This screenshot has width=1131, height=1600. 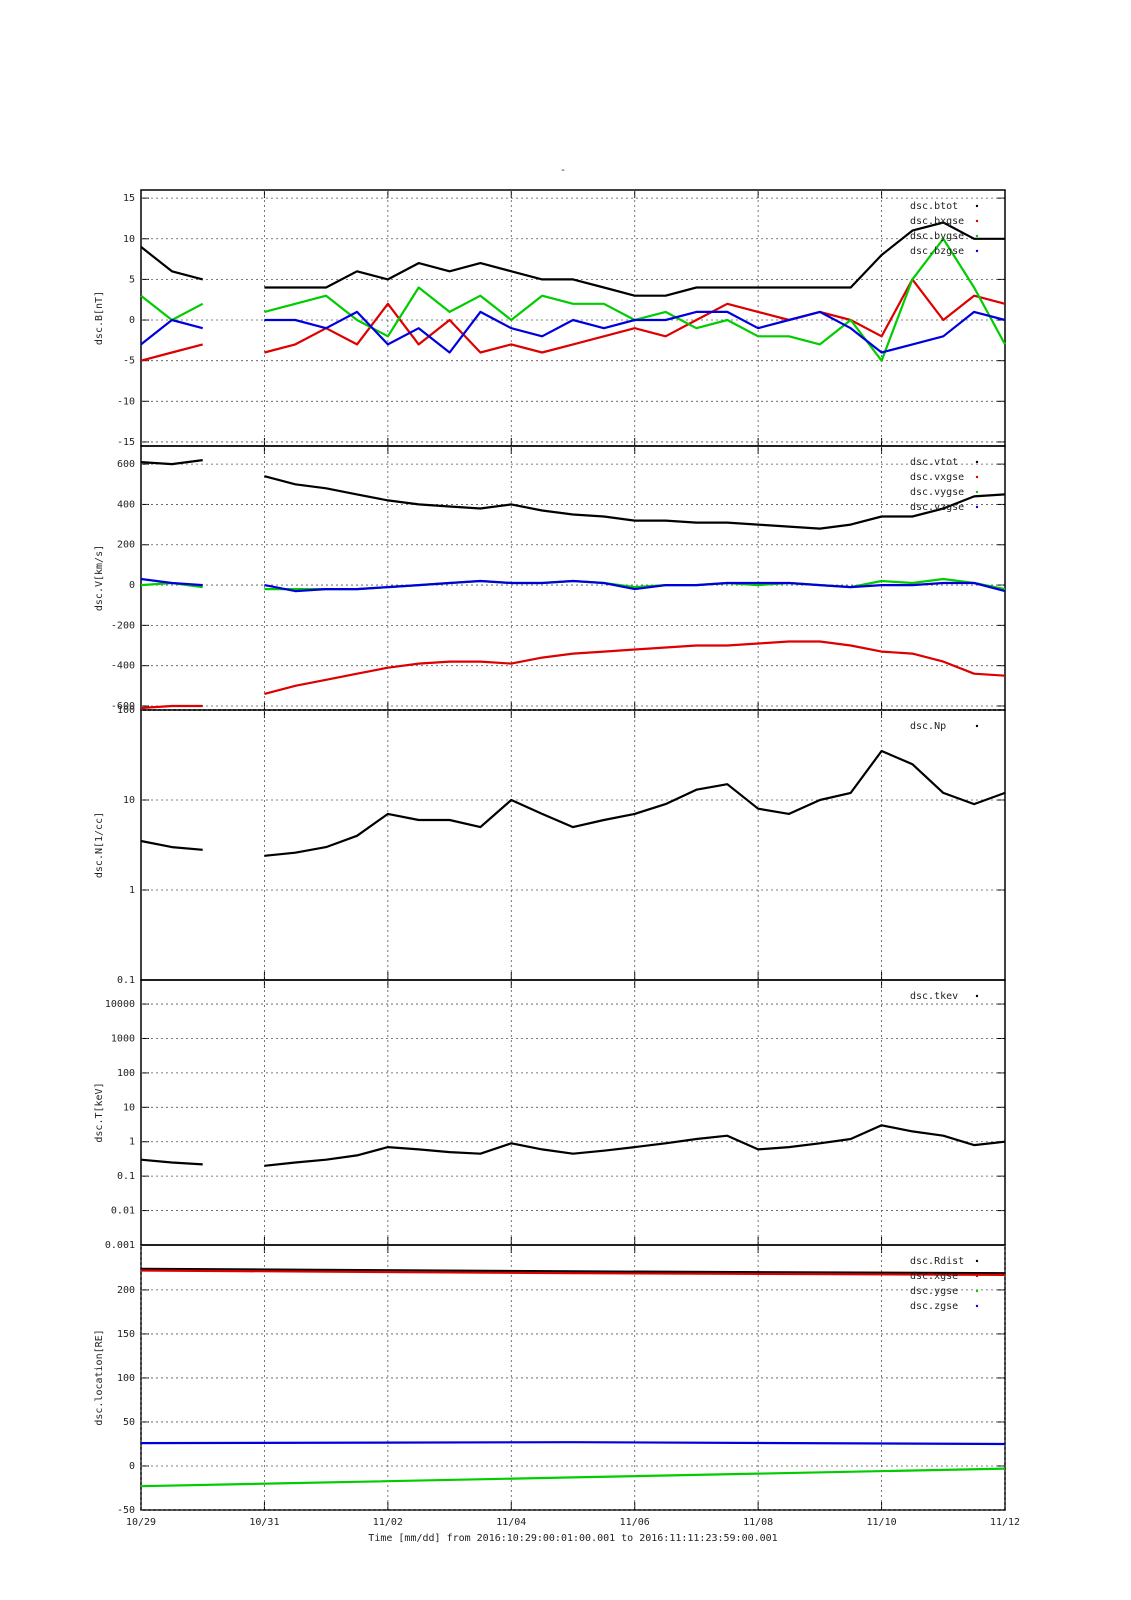 What do you see at coordinates (126, 464) in the screenshot?
I see `y-tick-label: 600` at bounding box center [126, 464].